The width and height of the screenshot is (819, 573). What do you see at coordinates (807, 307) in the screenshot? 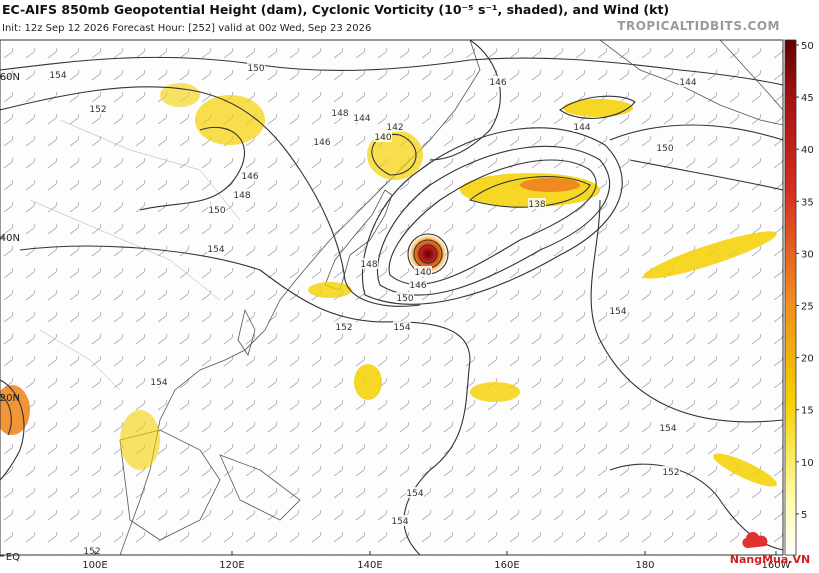
I see `colorbar-tick-label: 25` at bounding box center [807, 307].